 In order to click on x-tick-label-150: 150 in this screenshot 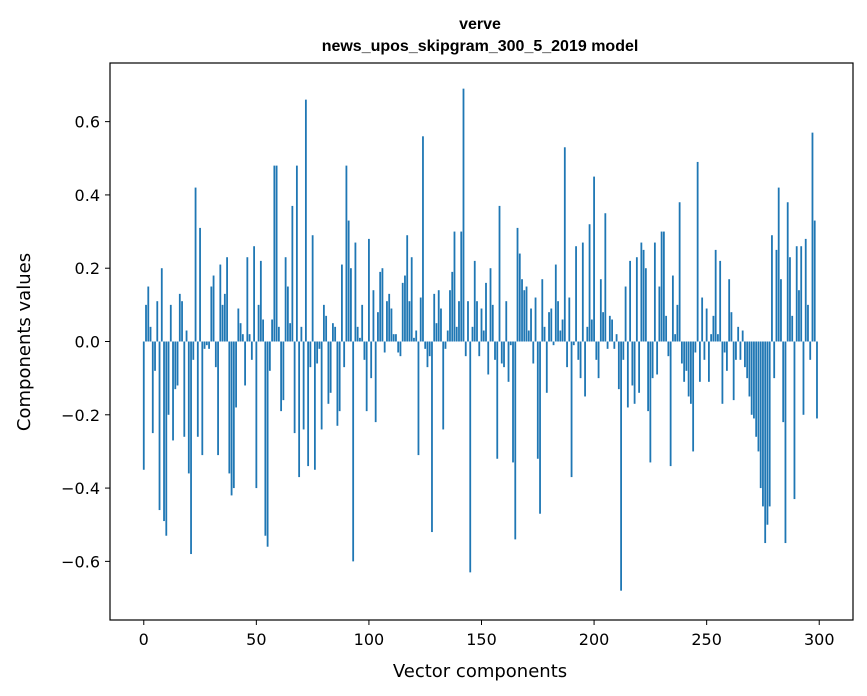, I will do `click(481, 639)`.